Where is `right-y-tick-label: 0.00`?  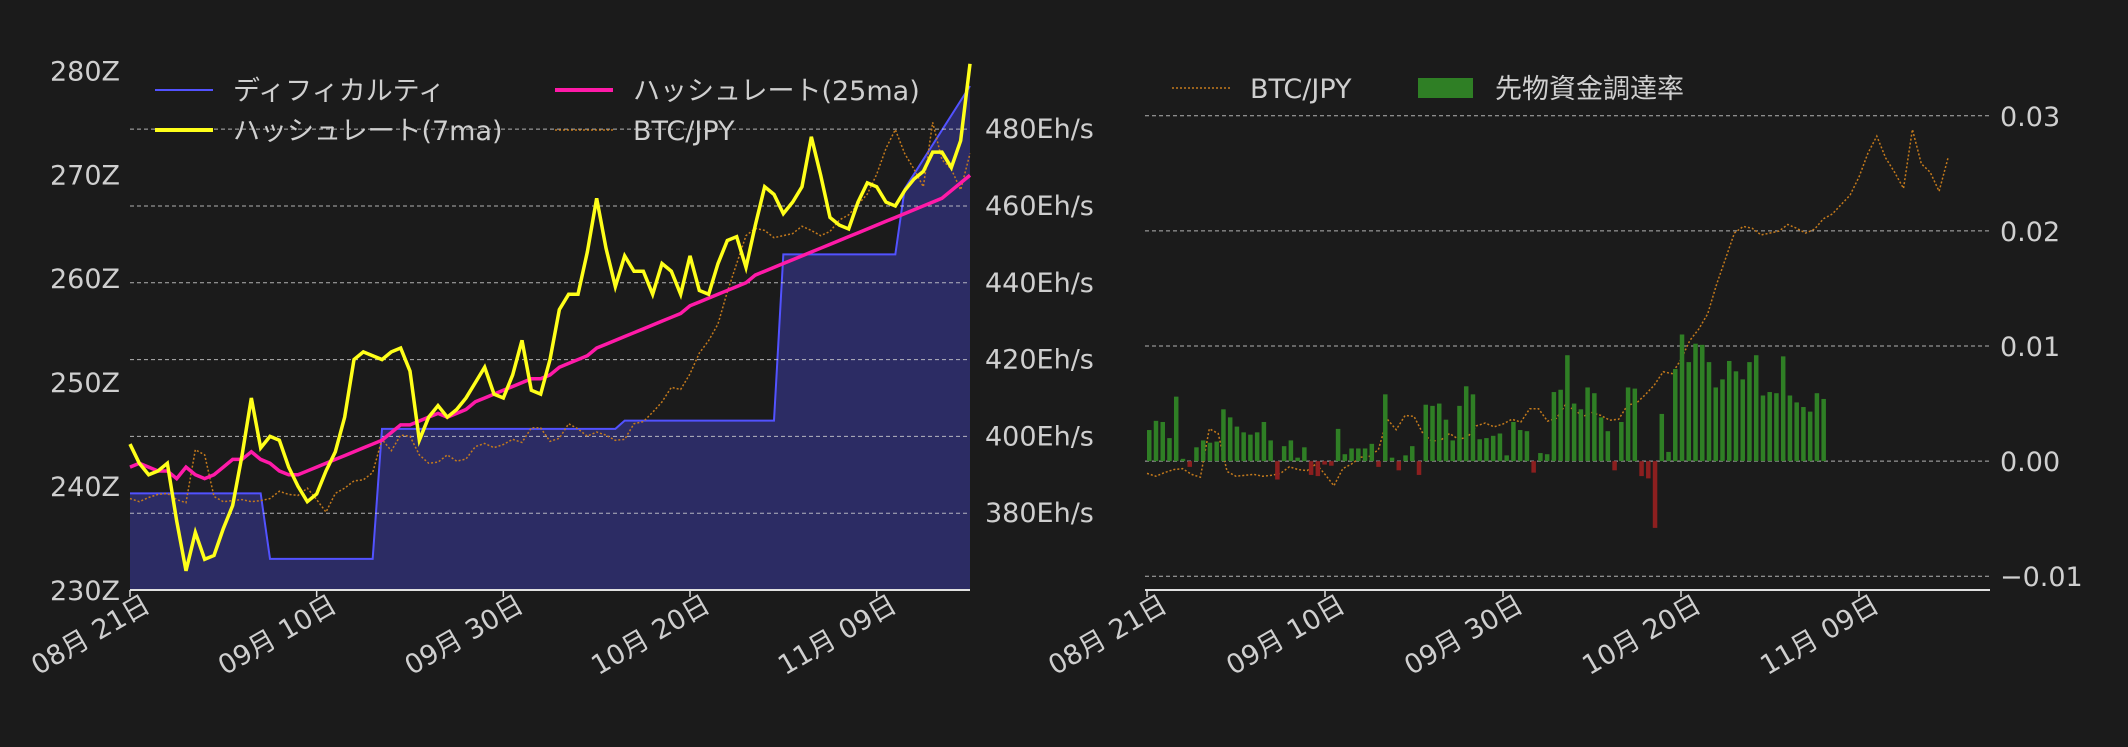
right-y-tick-label: 0.00 is located at coordinates (2030, 462).